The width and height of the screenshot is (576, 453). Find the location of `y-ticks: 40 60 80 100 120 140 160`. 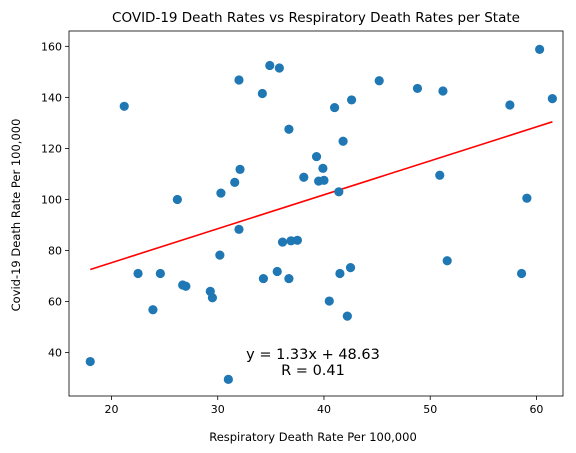

y-ticks: 40 60 80 100 120 140 160 is located at coordinates (55, 200).